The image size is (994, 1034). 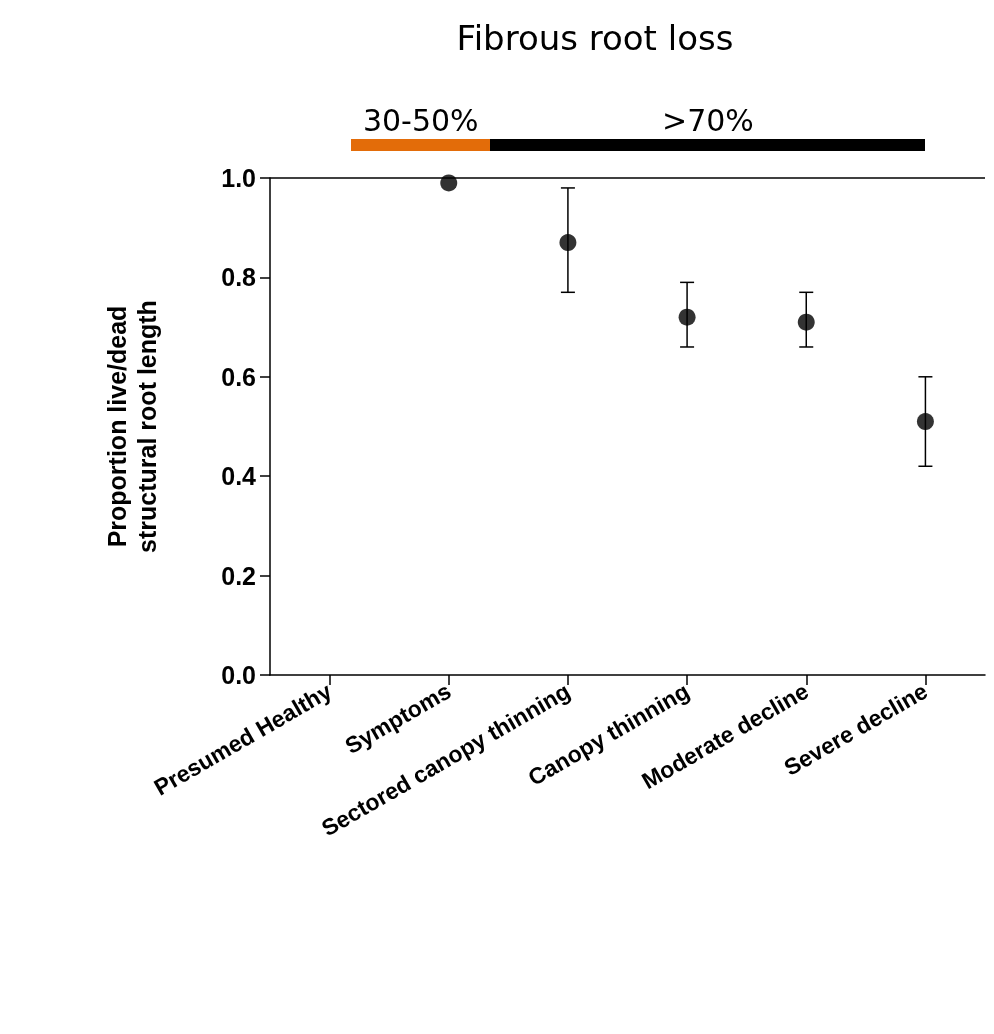 I want to click on y-tick-label: 0.4, so click(x=239, y=476).